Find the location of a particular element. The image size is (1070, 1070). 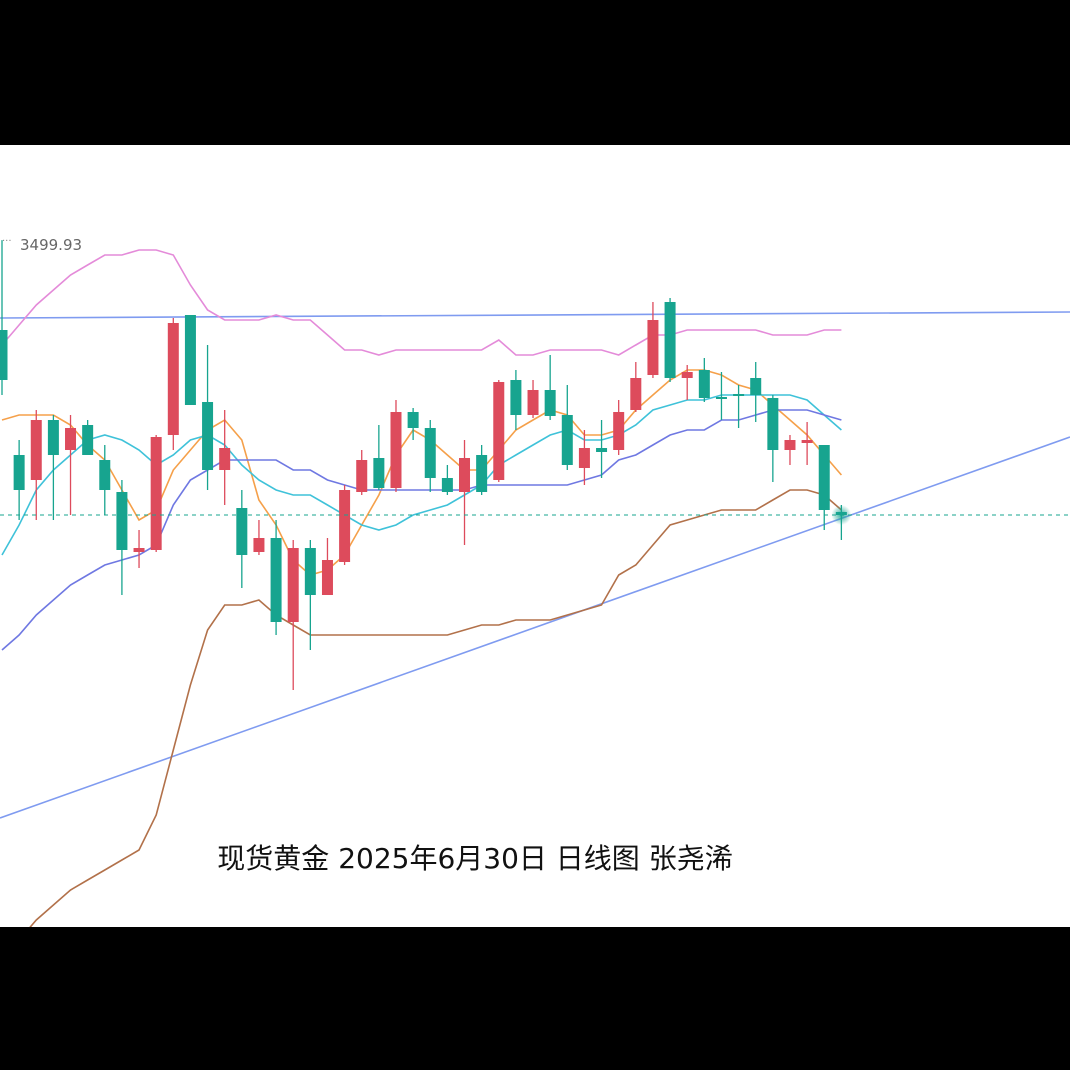

chart-title: 现货黄金 2025年6月30日 日线图 张尧浠 is located at coordinates (474, 858).